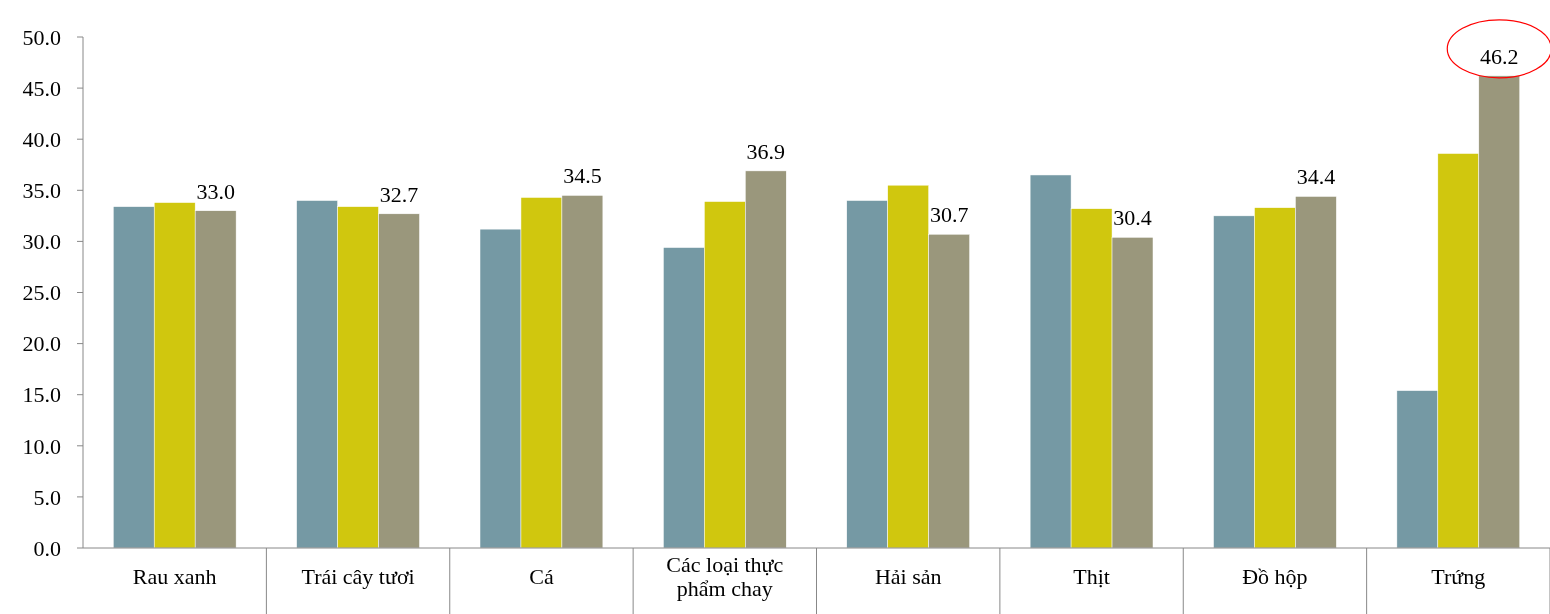  I want to click on y-tick-label: 25.0, so click(41, 293).